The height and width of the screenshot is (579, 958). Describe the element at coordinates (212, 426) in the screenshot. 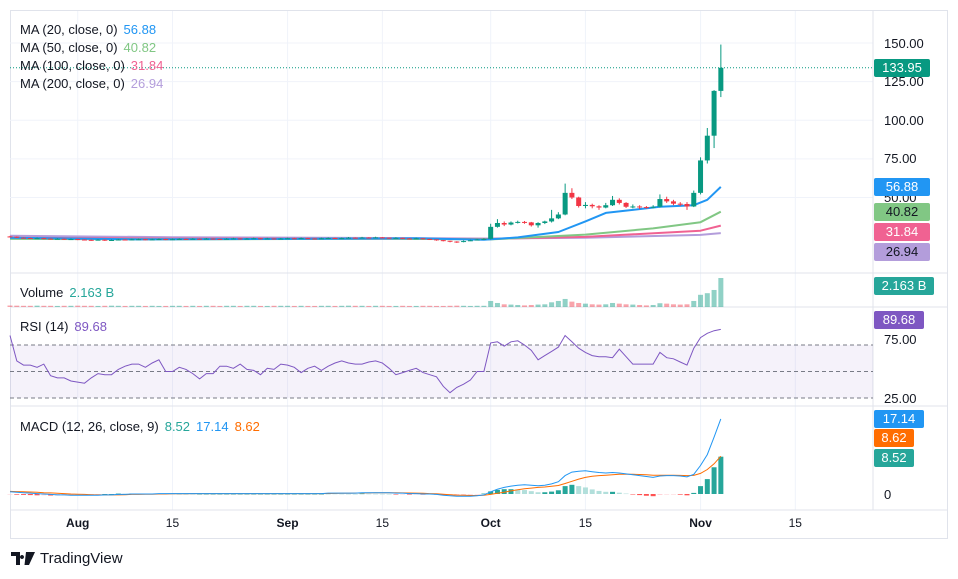

I see `legend-macd-value: 17.14` at that location.